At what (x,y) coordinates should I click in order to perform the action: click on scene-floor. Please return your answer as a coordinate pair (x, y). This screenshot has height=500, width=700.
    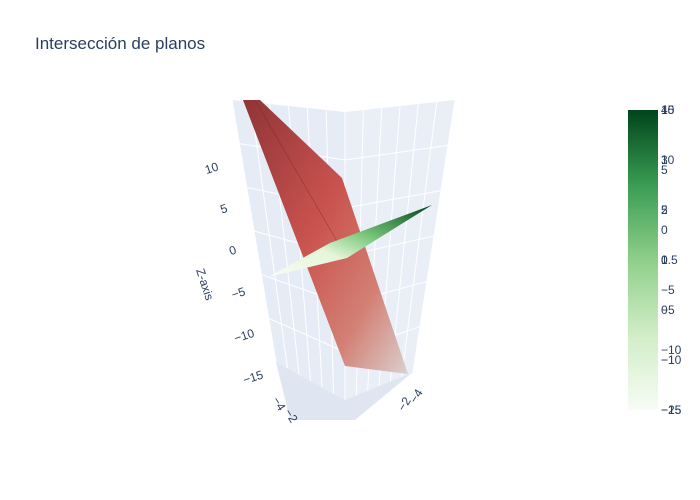
    Looking at the image, I should click on (344, 391).